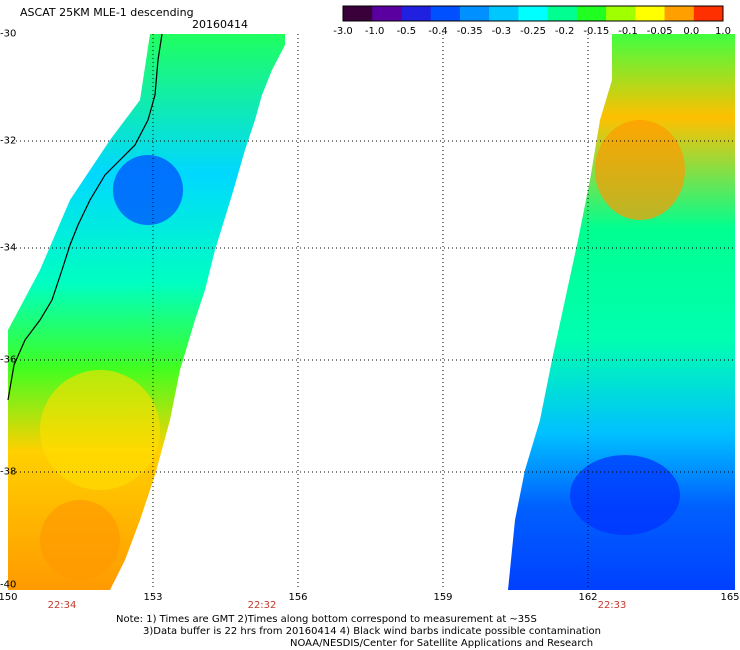 The height and width of the screenshot is (650, 740). I want to click on time-label: 22:34, so click(62, 605).